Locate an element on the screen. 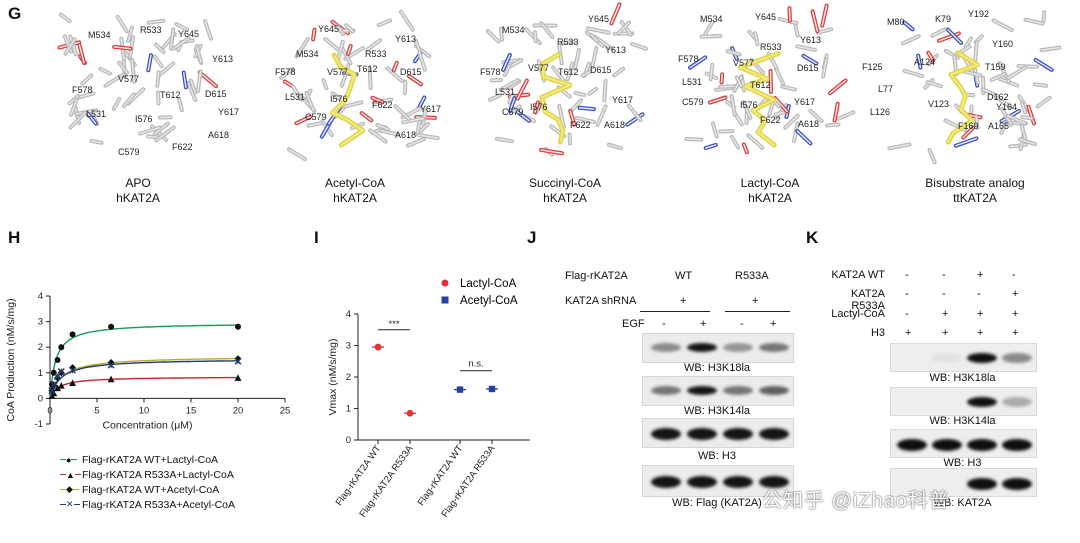 This screenshot has width=1080, height=543. panel-label-h: H is located at coordinates (14, 237).